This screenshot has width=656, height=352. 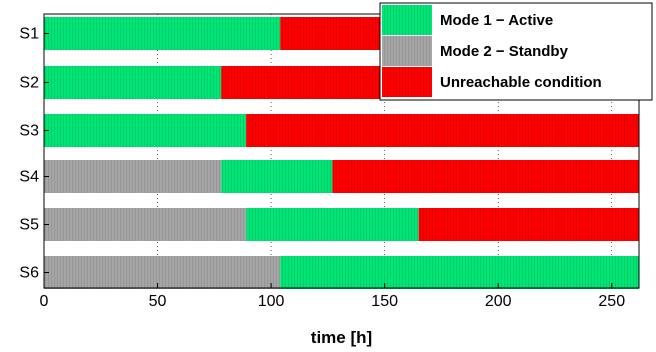 I want to click on y-tick-label-0: S1, so click(x=29, y=34).